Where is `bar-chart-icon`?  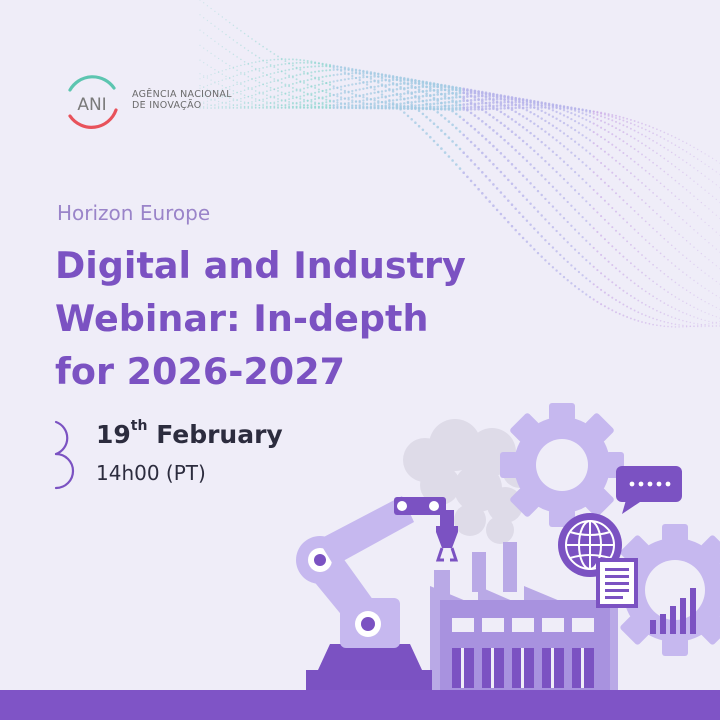
bar-chart-icon is located at coordinates (673, 611).